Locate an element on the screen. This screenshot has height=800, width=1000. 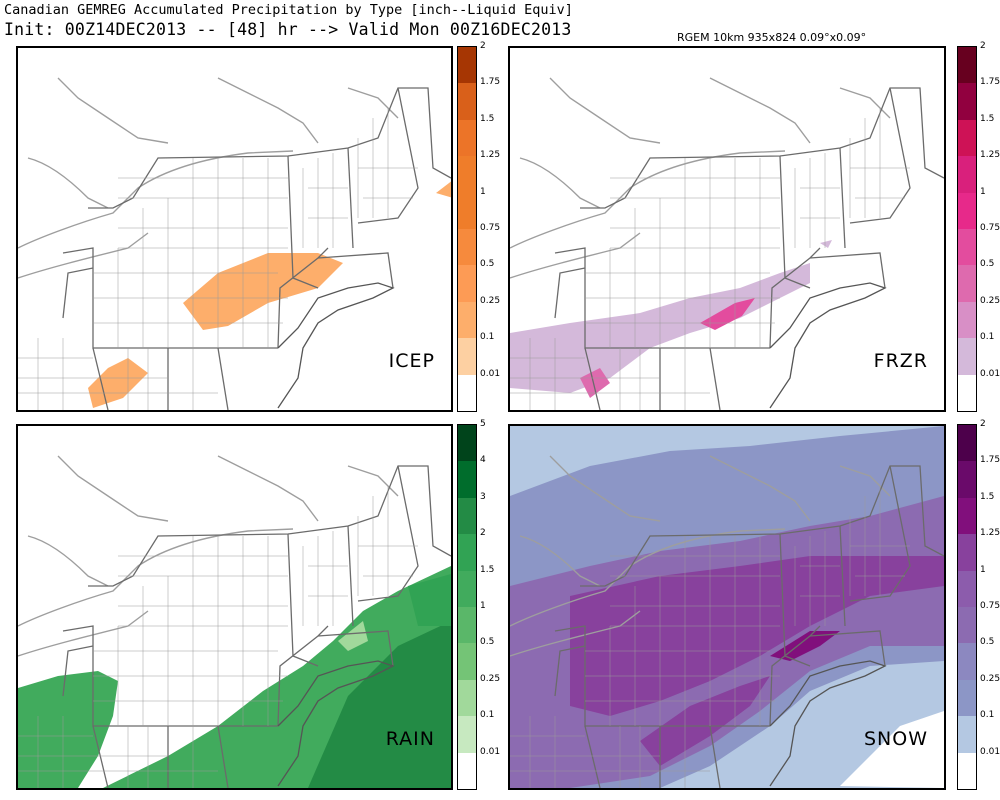
rain-color-legend is located at coordinates (467, 607).